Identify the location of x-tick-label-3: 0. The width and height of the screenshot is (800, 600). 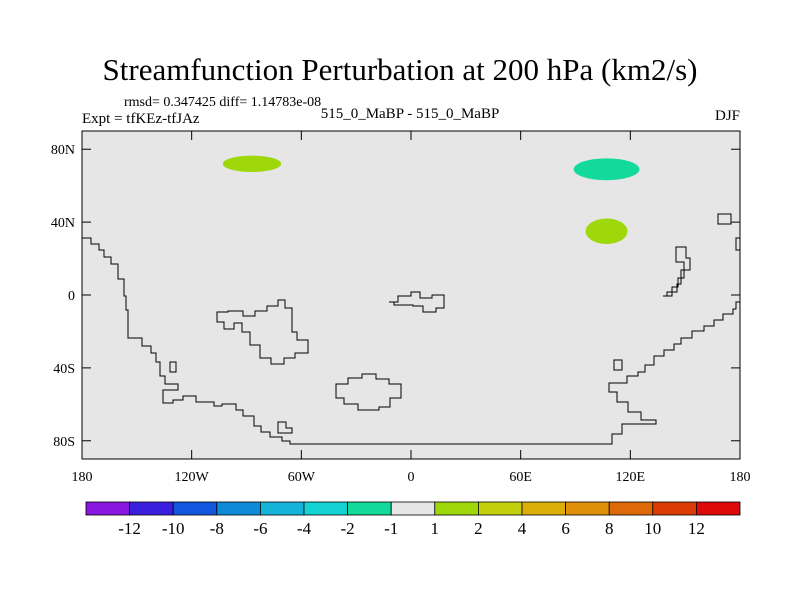
(411, 477).